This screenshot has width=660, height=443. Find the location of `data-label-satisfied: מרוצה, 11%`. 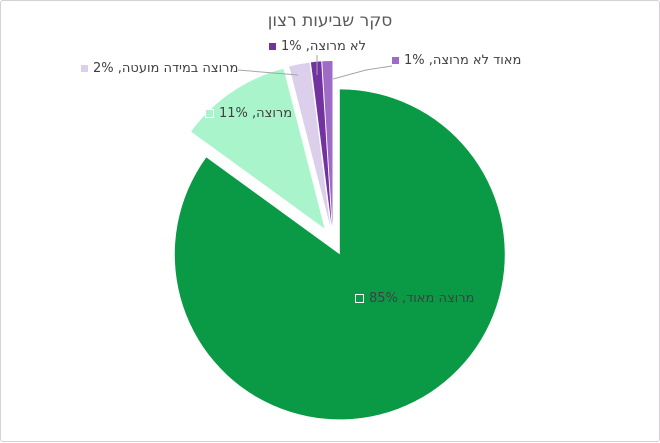

data-label-satisfied: מרוצה, 11% is located at coordinates (248, 113).